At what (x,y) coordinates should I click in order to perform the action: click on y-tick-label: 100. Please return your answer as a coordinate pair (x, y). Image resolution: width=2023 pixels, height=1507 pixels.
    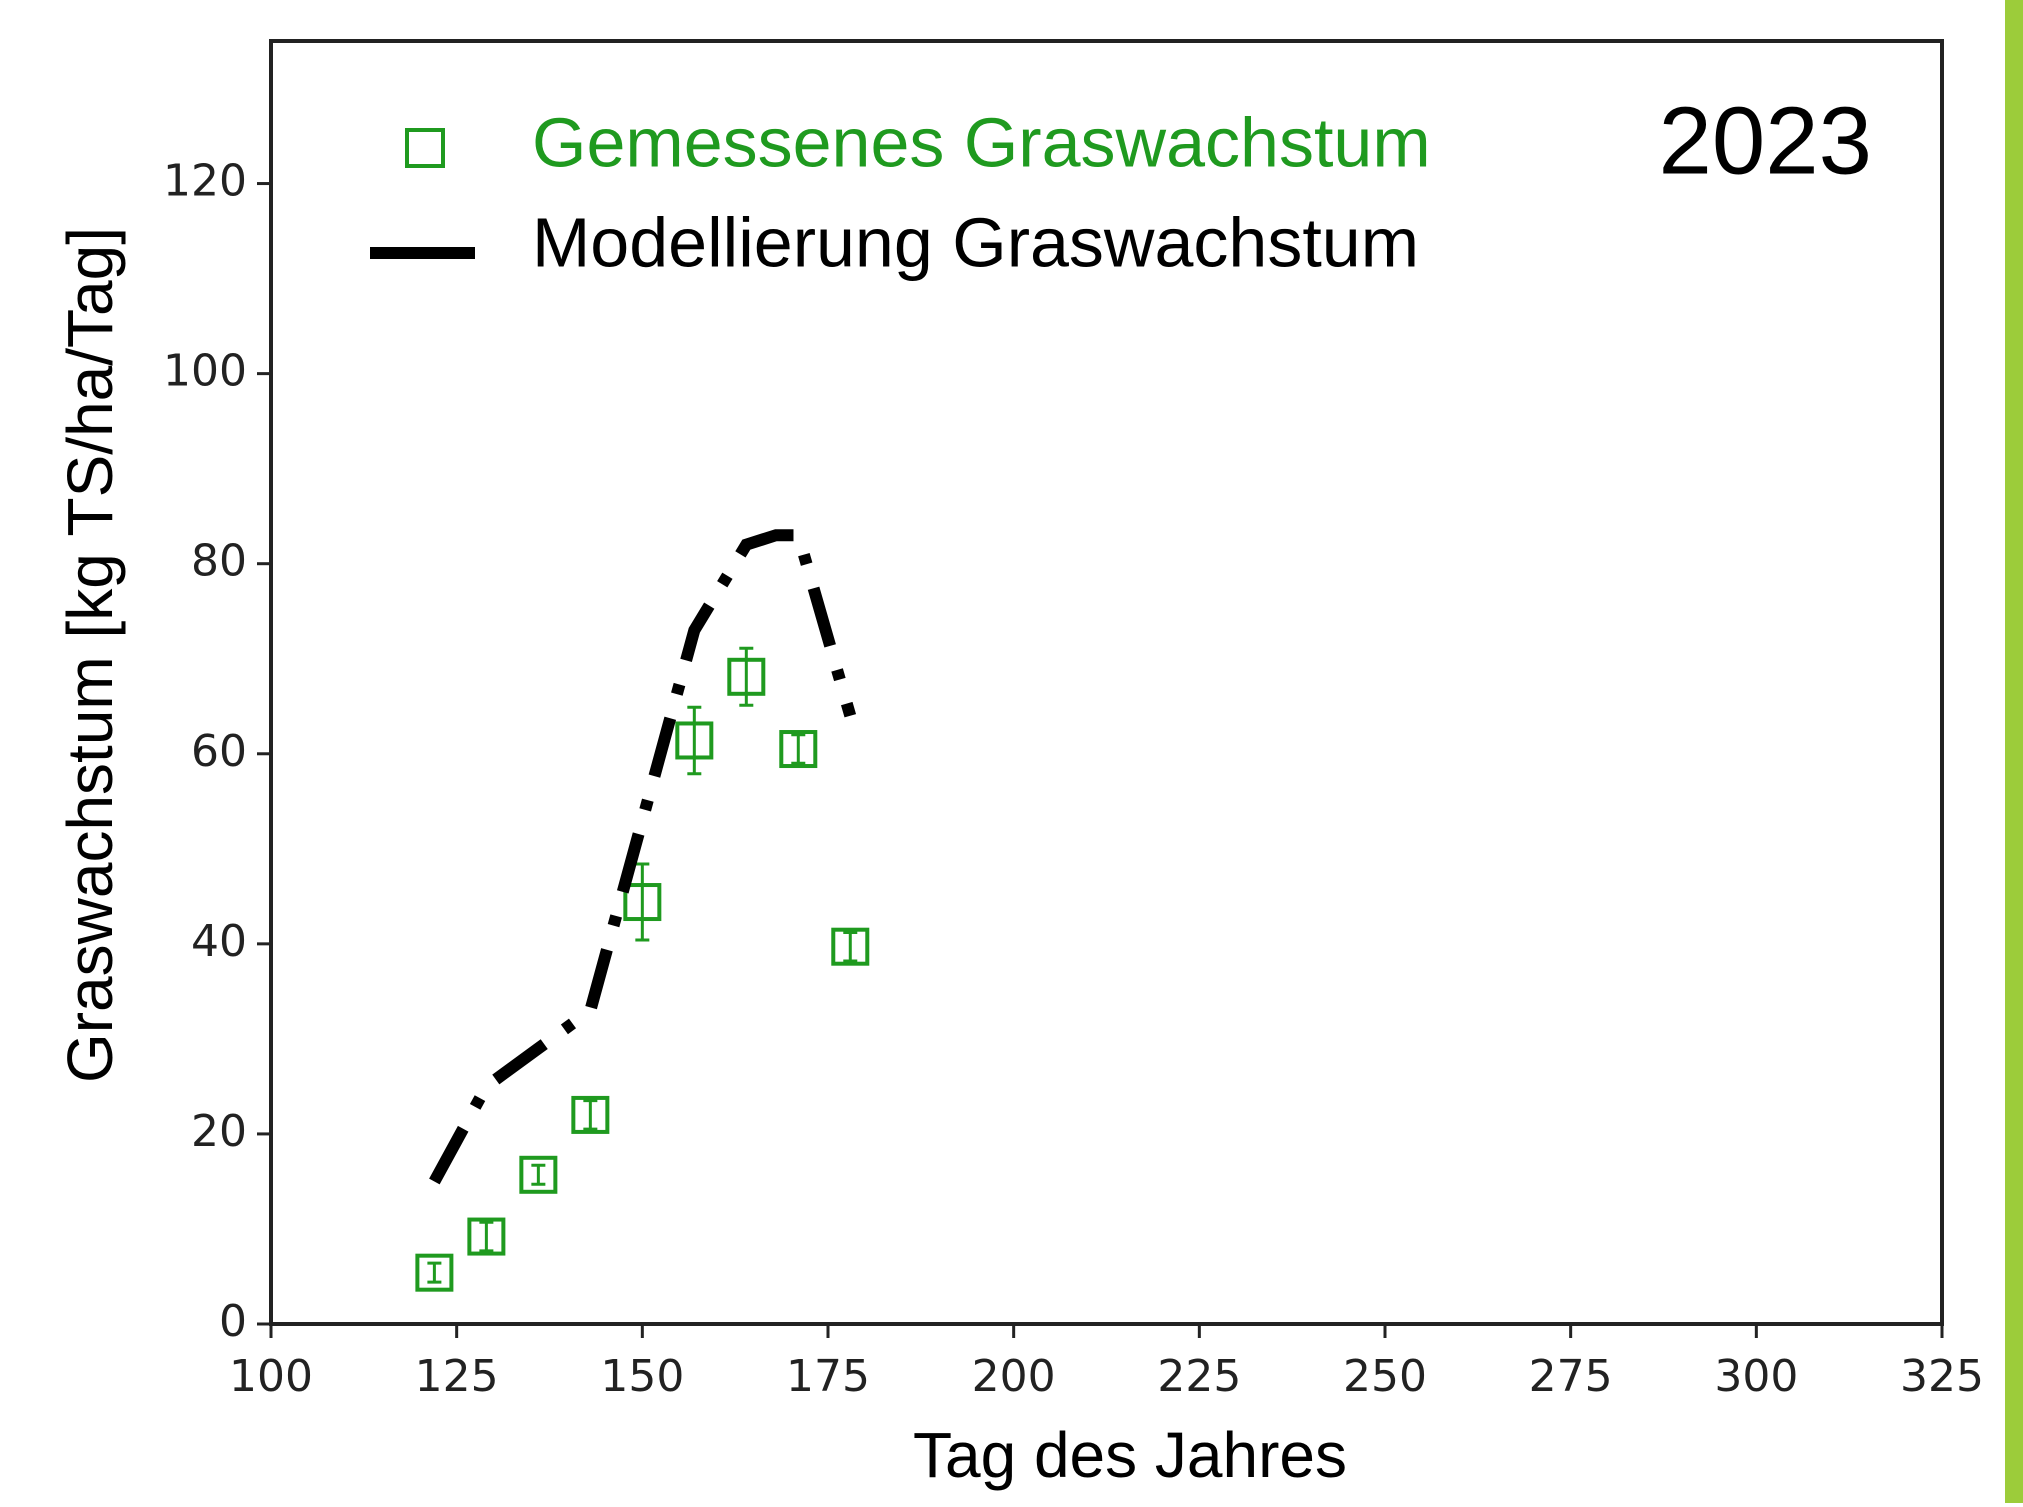
    Looking at the image, I should click on (205, 371).